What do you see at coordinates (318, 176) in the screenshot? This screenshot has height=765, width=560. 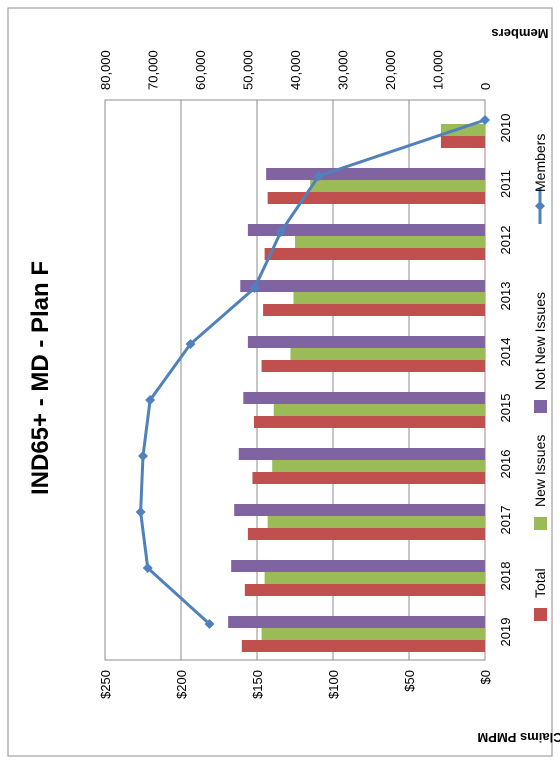 I see `members-point-2011` at bounding box center [318, 176].